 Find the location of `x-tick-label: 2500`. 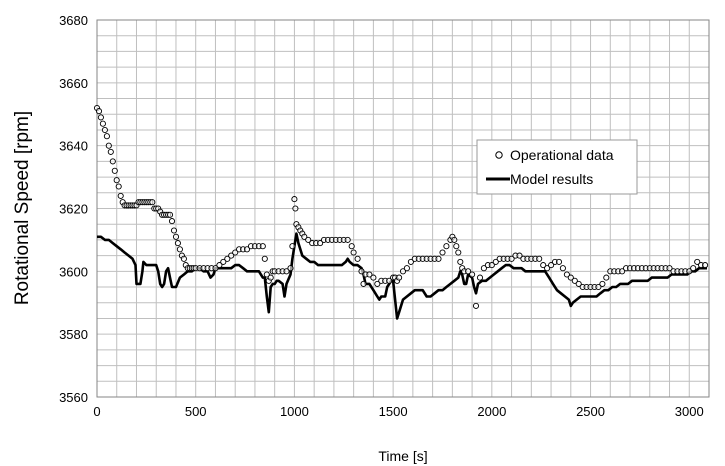

x-tick-label: 2500 is located at coordinates (590, 411).